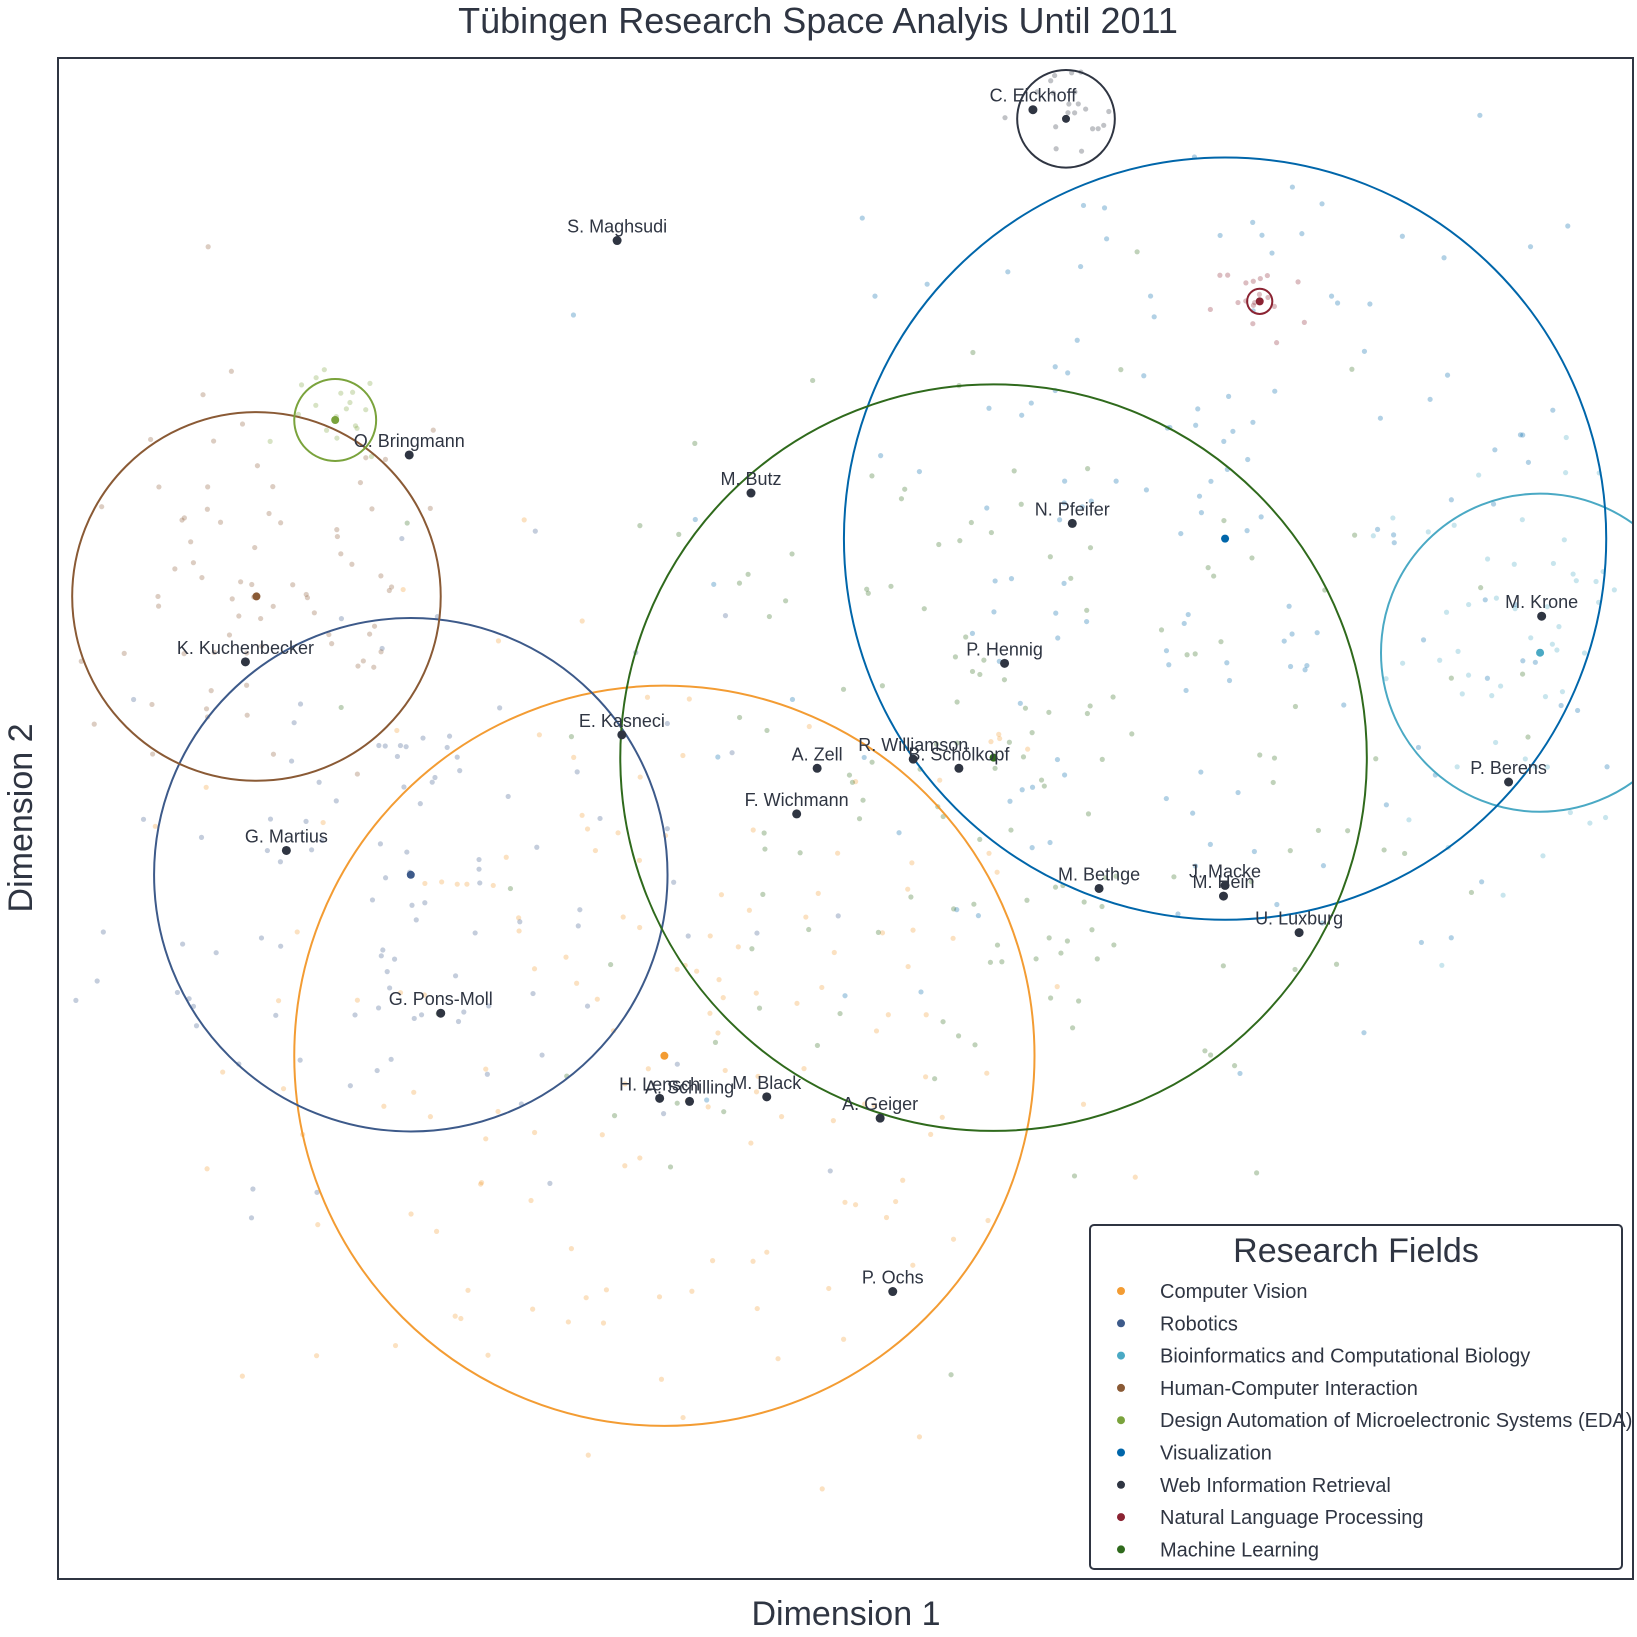  Describe the element at coordinates (1323, 1357) in the screenshot. I see `legend-item: Bioinformatics and Computational Biology` at that location.